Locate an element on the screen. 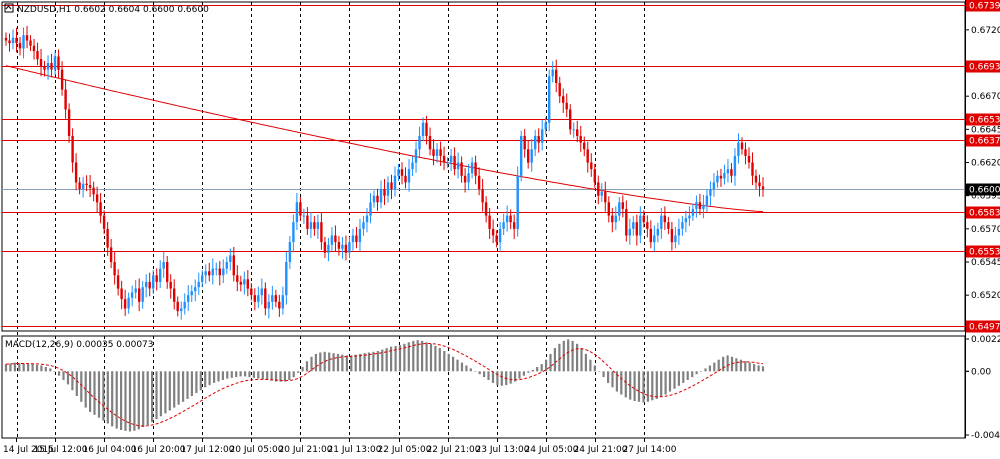 This screenshot has height=459, width=1000. x-tick-label: 14 Jul 2015 is located at coordinates (28, 450).